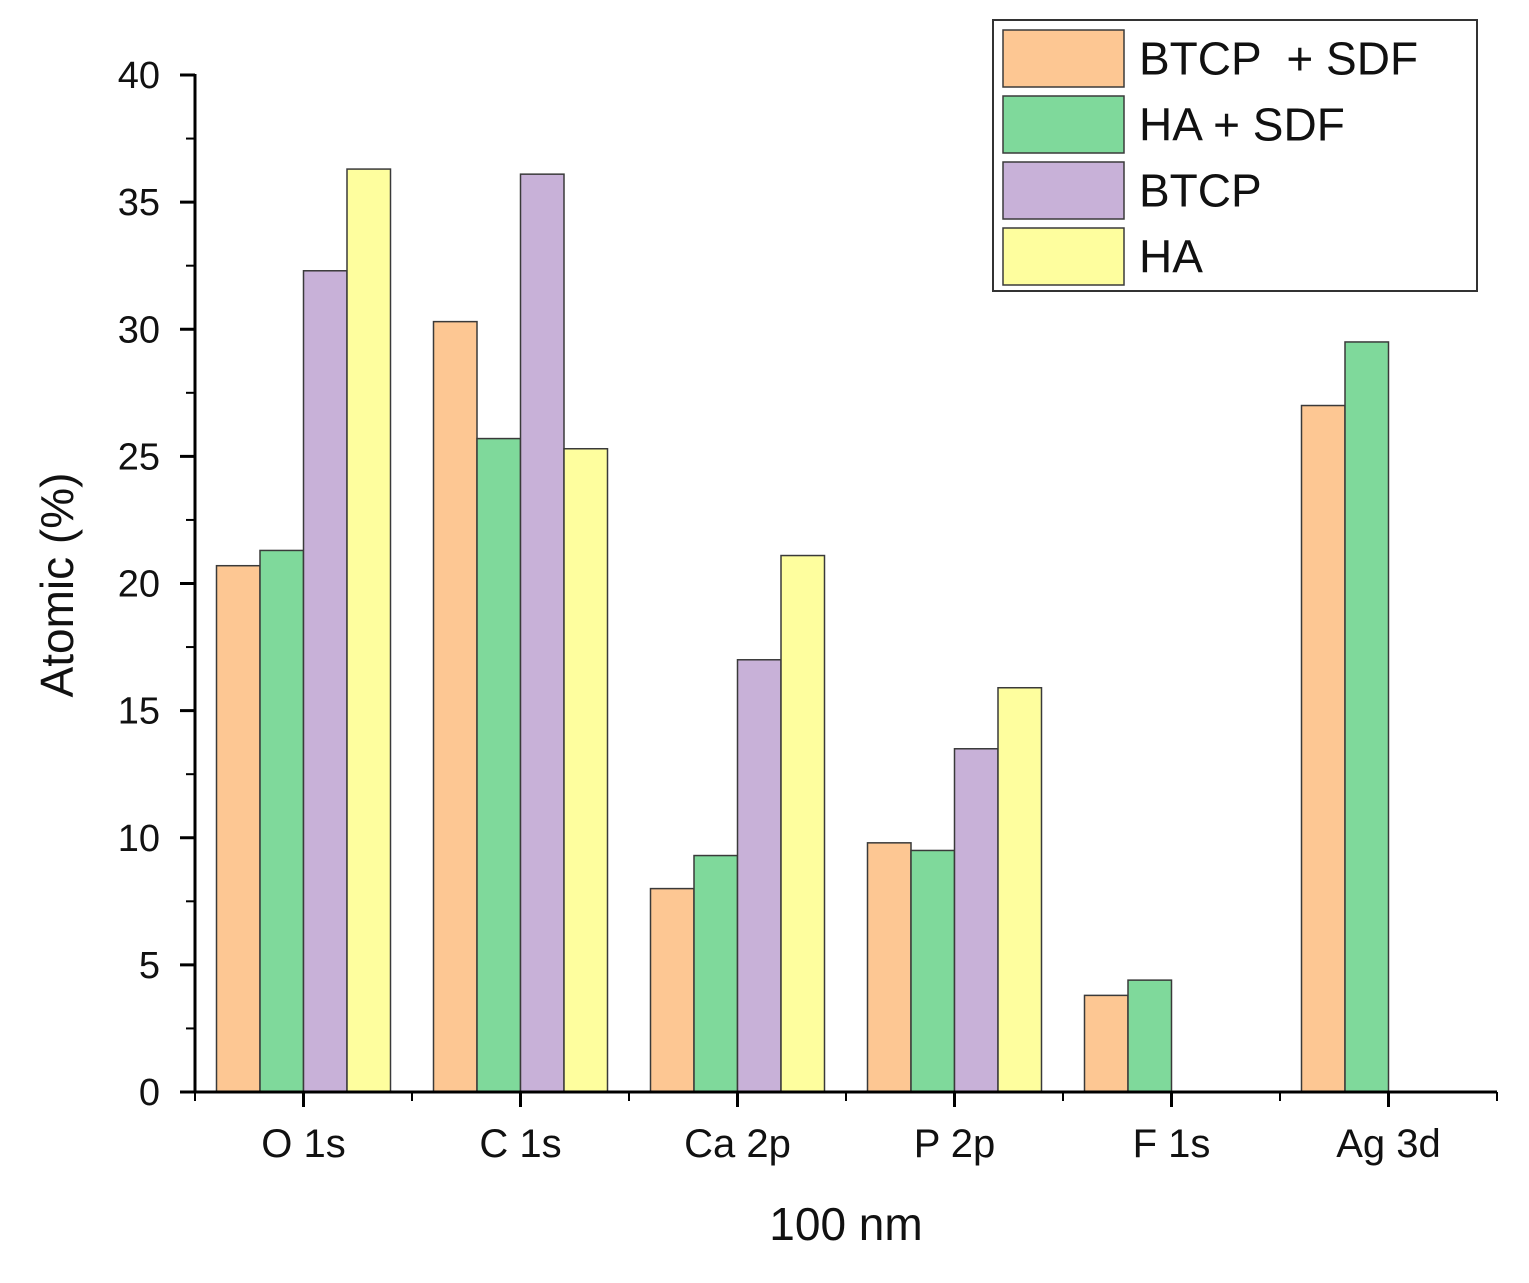 The image size is (1529, 1283). I want to click on y-tick-label: 5, so click(149, 966).